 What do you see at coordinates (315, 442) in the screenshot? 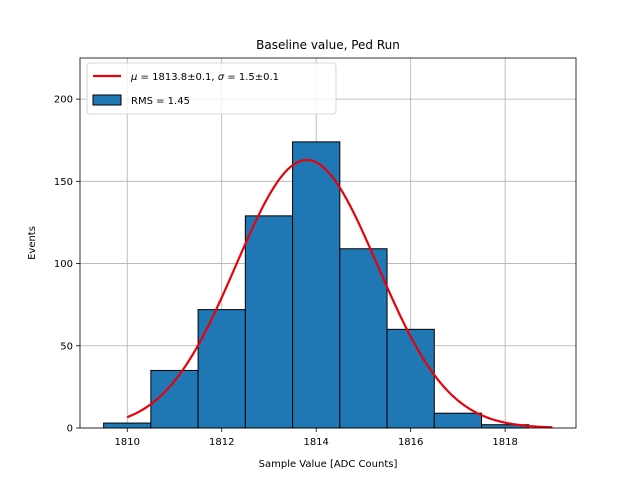
I see `x-tick-label: 1814` at bounding box center [315, 442].